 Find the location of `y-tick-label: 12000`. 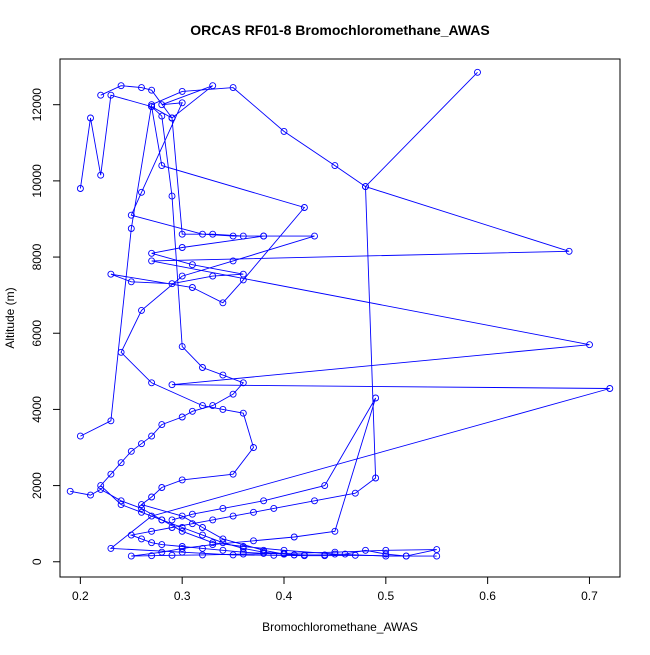

y-tick-label: 12000 is located at coordinates (37, 105).